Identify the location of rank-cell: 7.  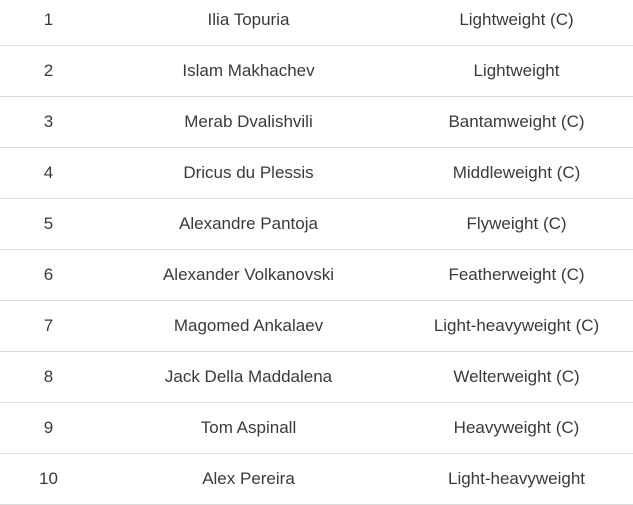
(48, 326).